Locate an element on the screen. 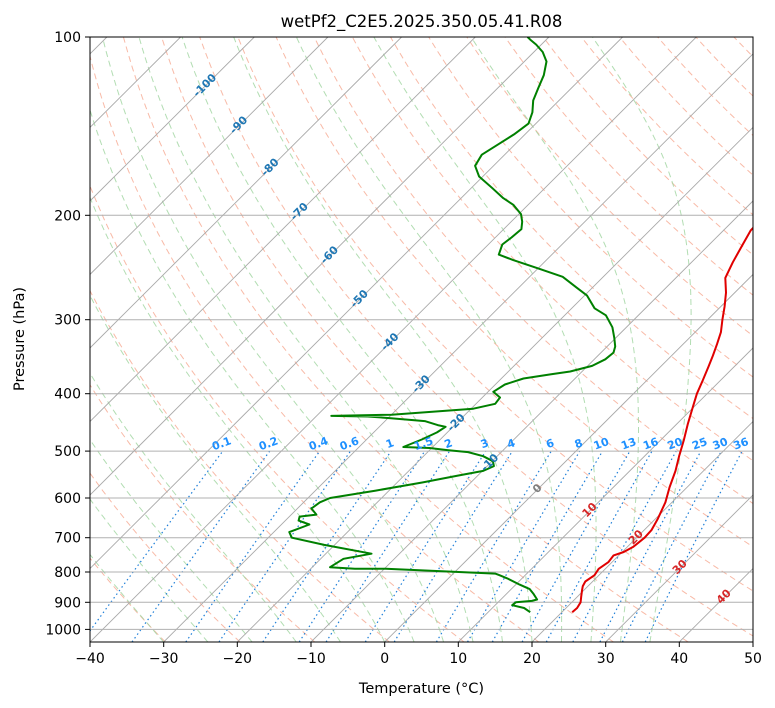  y-tick-label: 700 is located at coordinates (67, 539).